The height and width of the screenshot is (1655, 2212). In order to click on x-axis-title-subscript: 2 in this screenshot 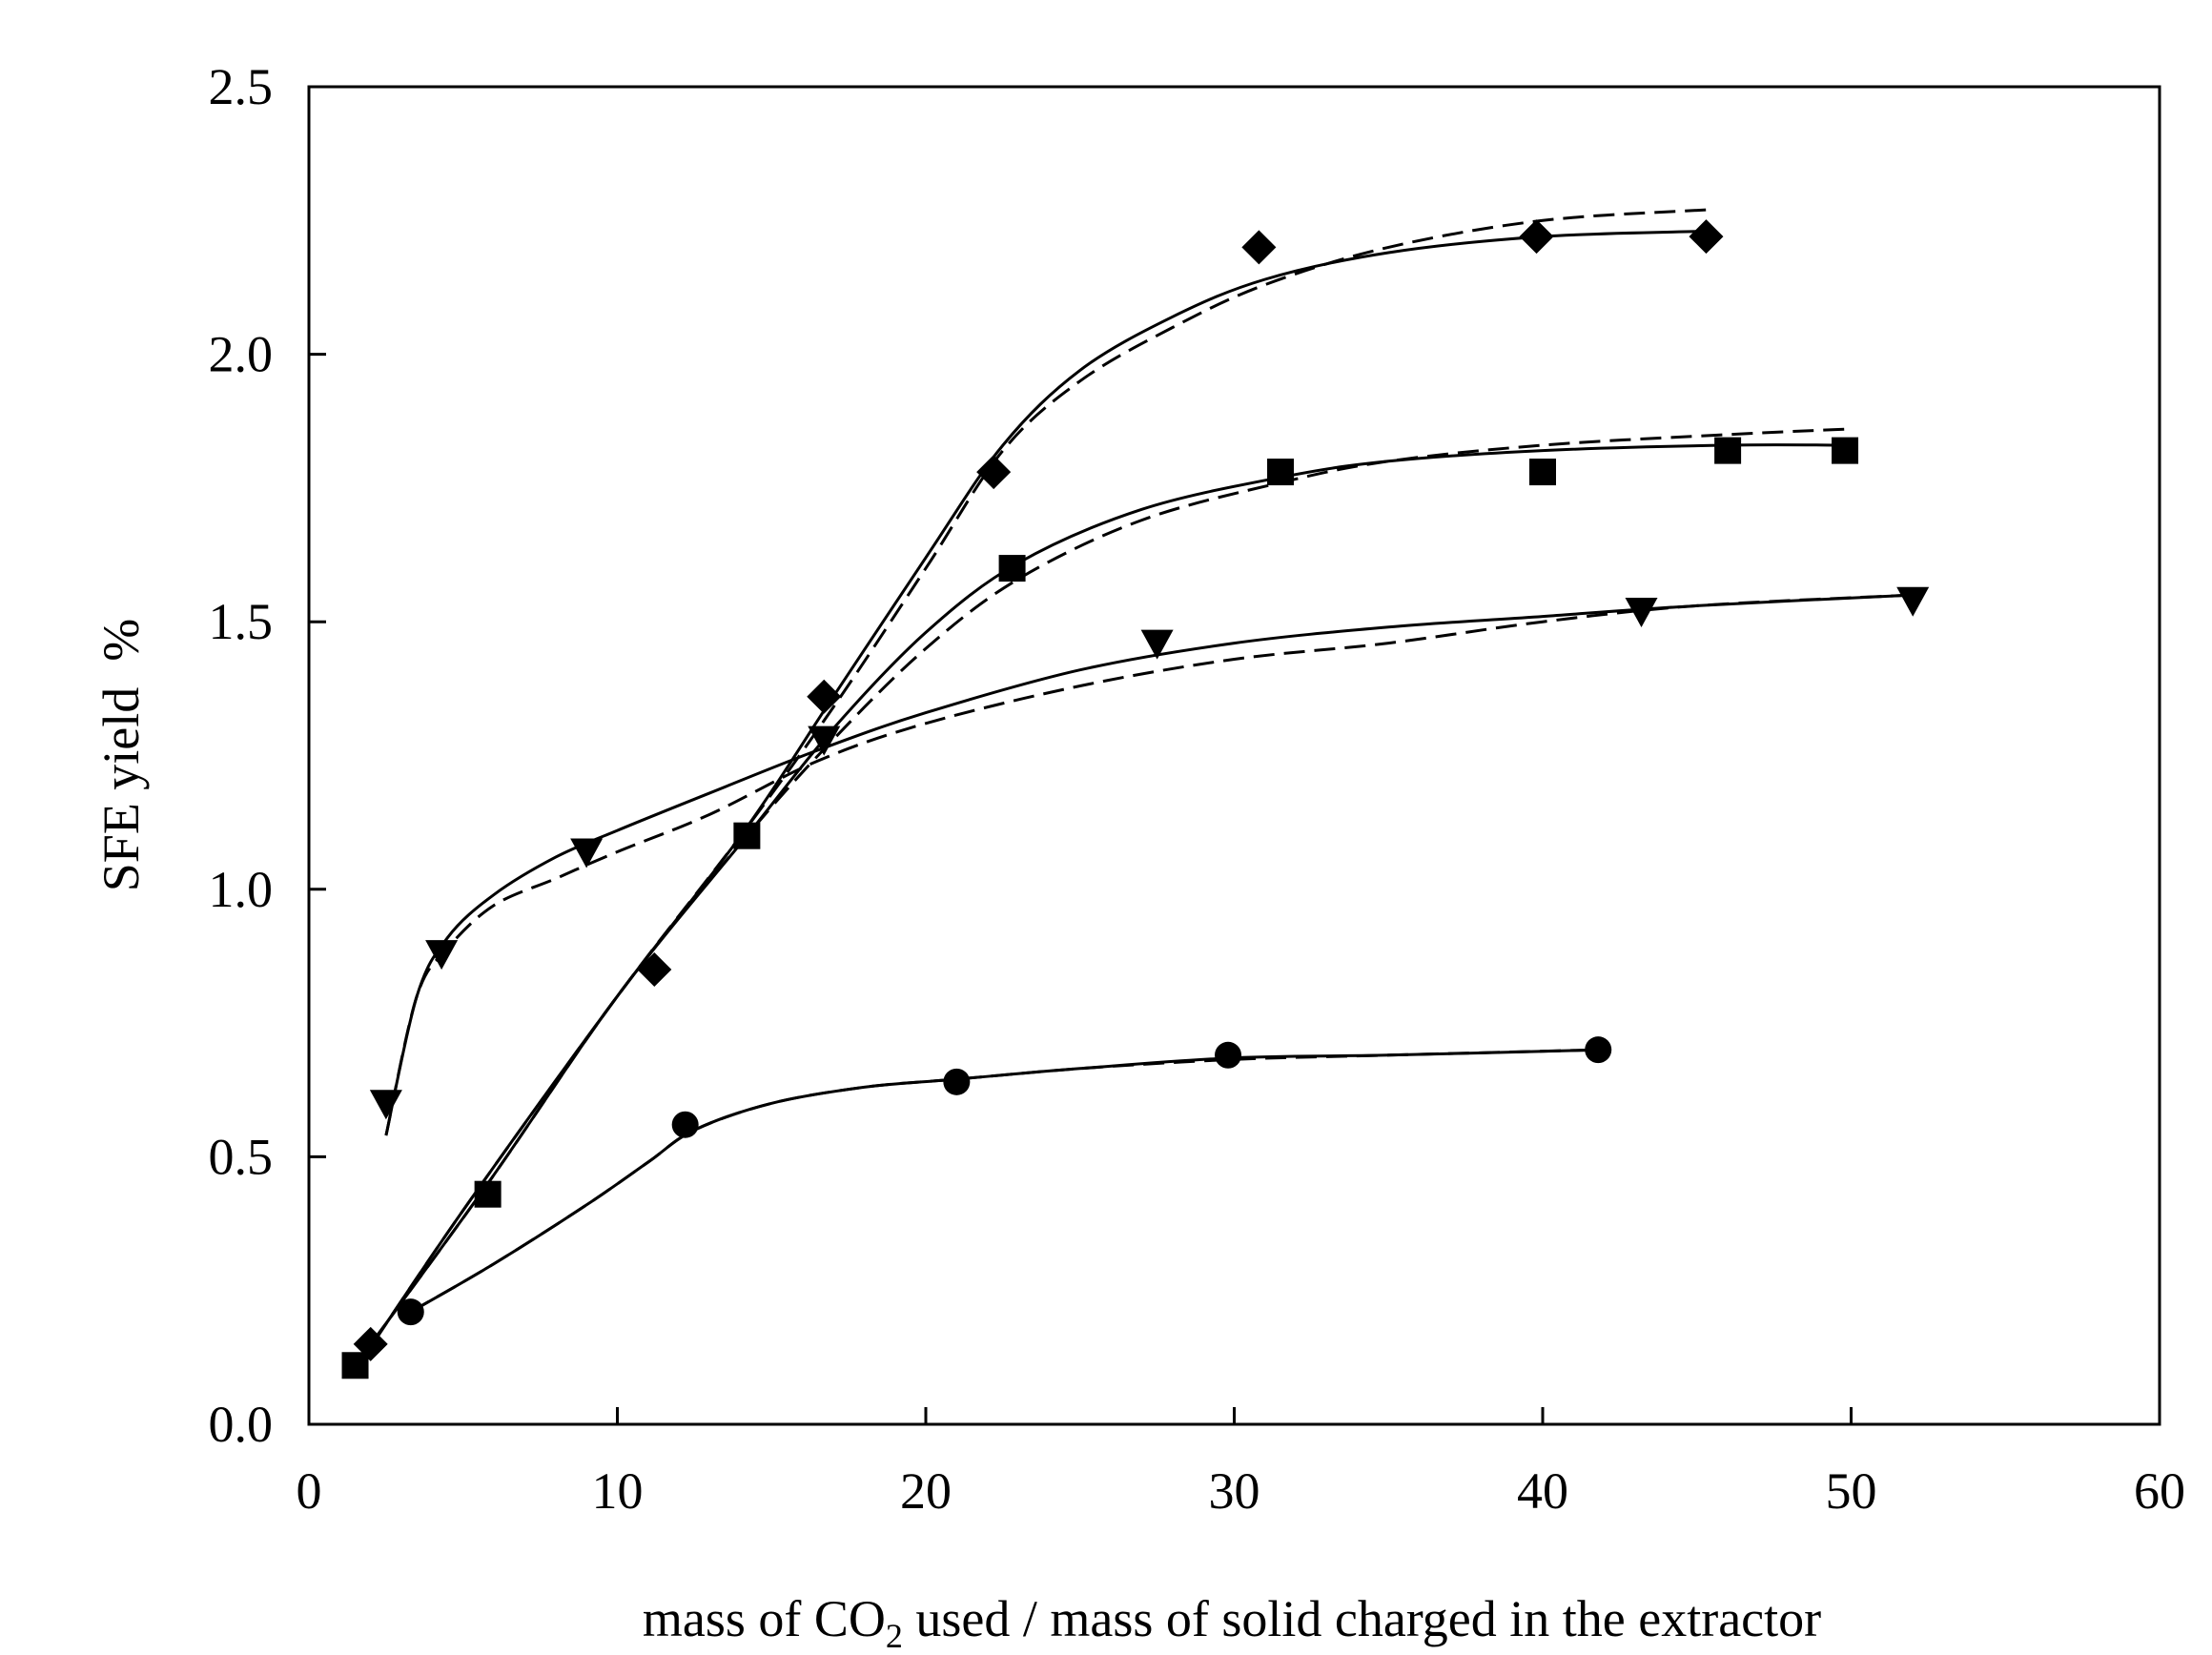, I will do `click(894, 1636)`.